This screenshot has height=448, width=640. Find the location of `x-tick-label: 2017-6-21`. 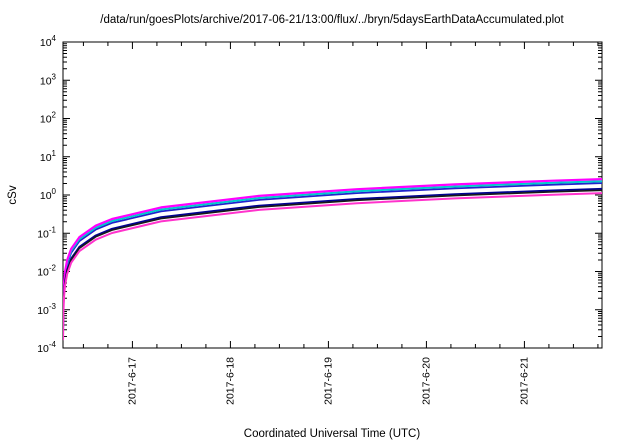

x-tick-label: 2017-6-21 is located at coordinates (524, 381).